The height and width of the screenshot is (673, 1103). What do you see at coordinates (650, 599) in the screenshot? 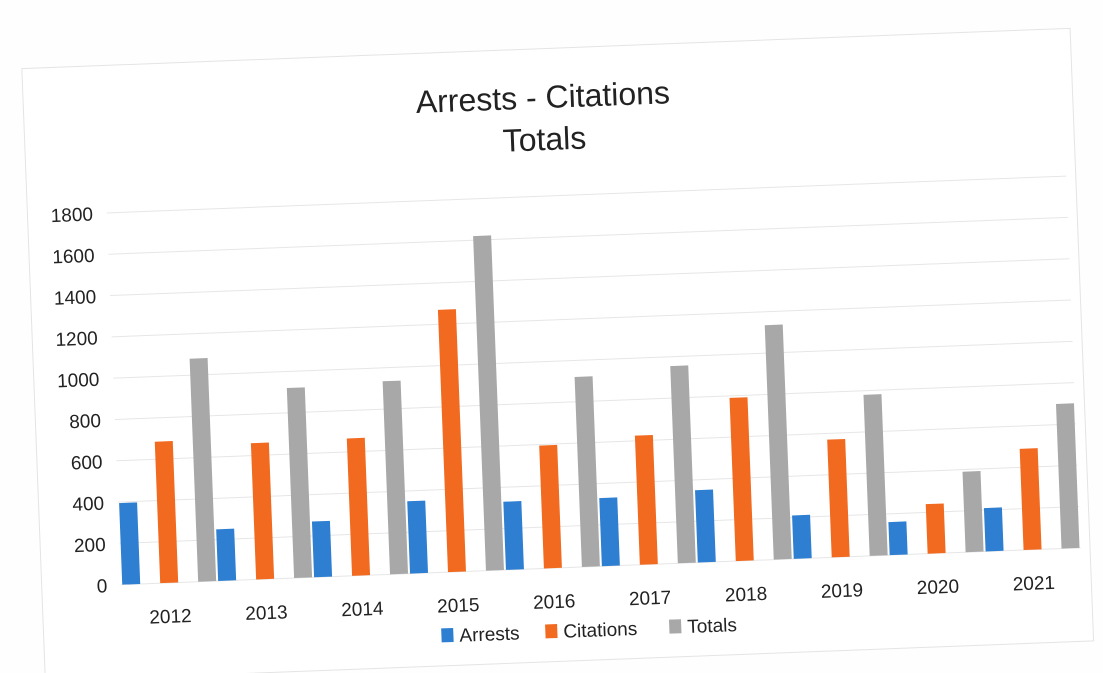
I see `x-tick-label: 2017` at bounding box center [650, 599].